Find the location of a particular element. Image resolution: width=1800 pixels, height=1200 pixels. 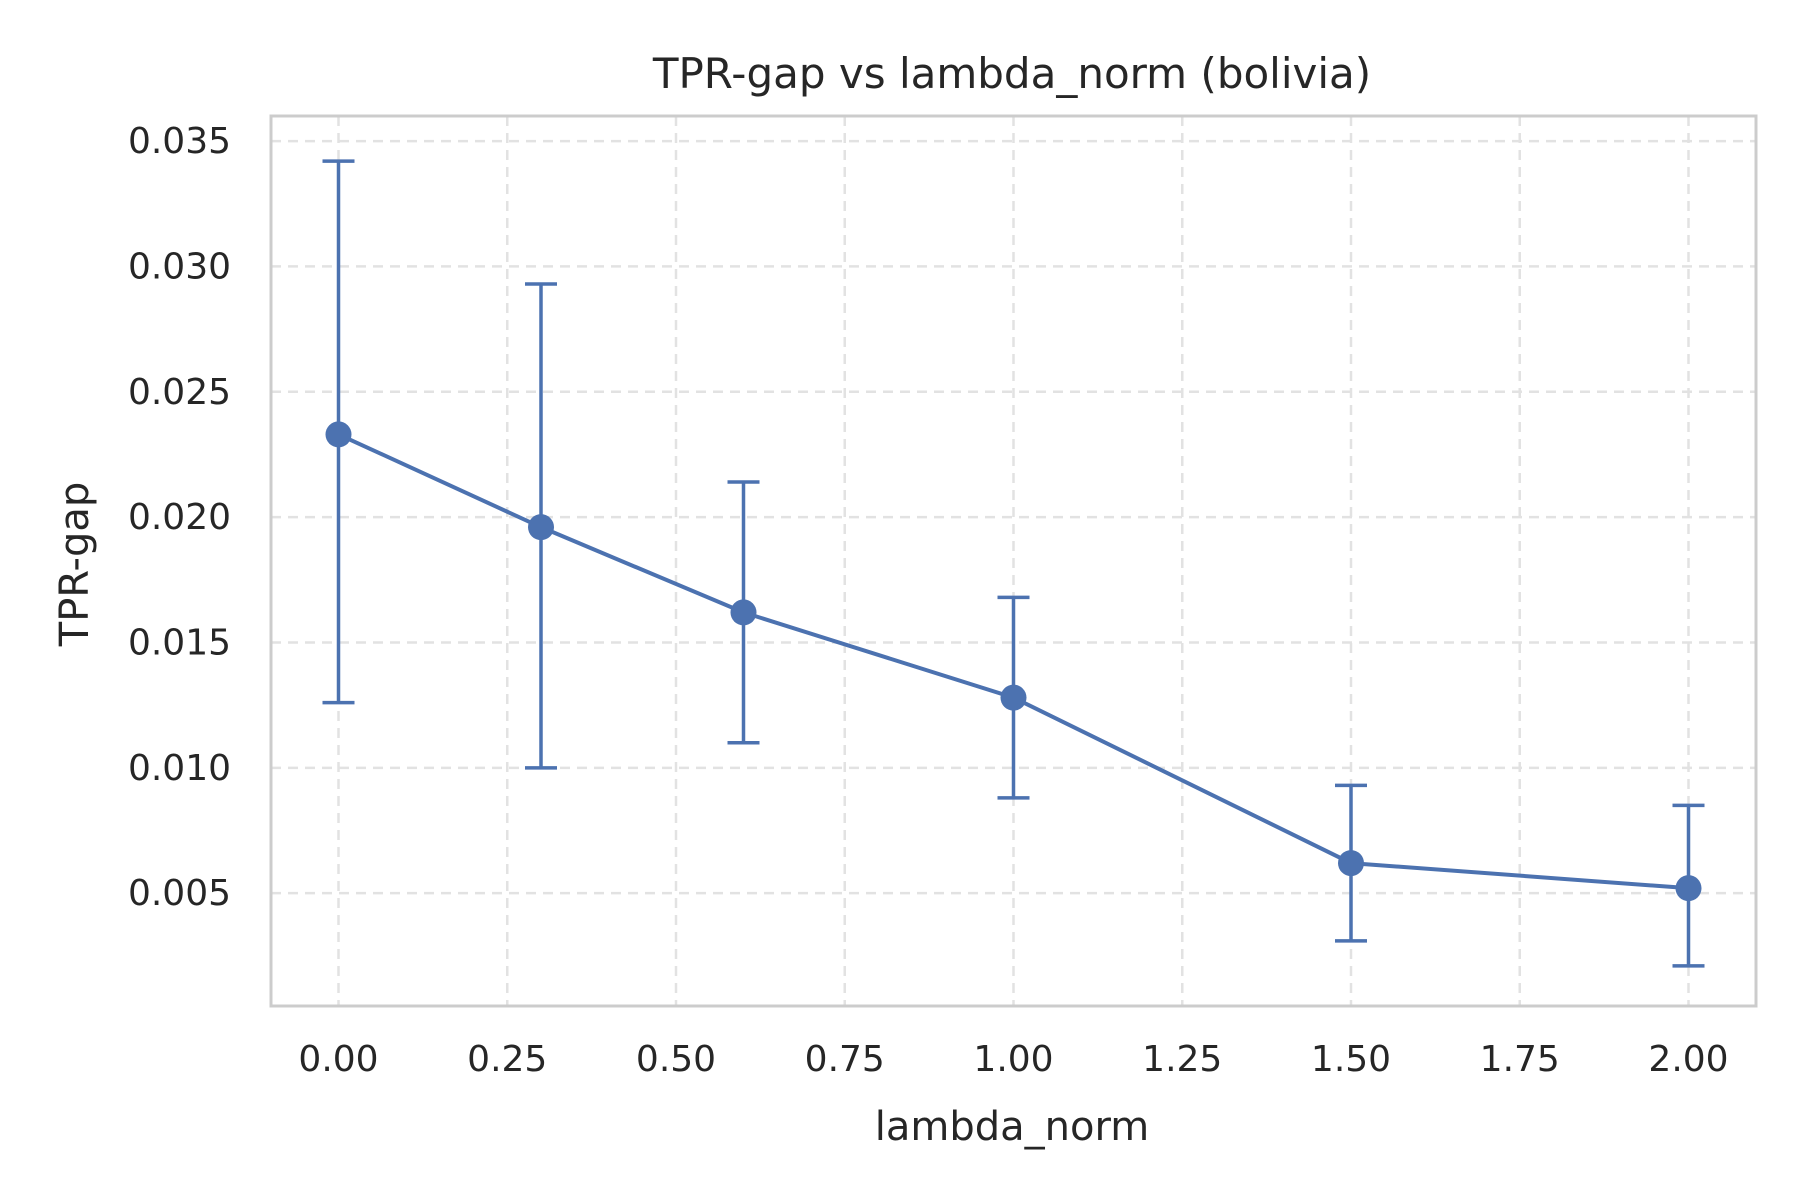

x-tick-label: 0.00 is located at coordinates (338, 1059).